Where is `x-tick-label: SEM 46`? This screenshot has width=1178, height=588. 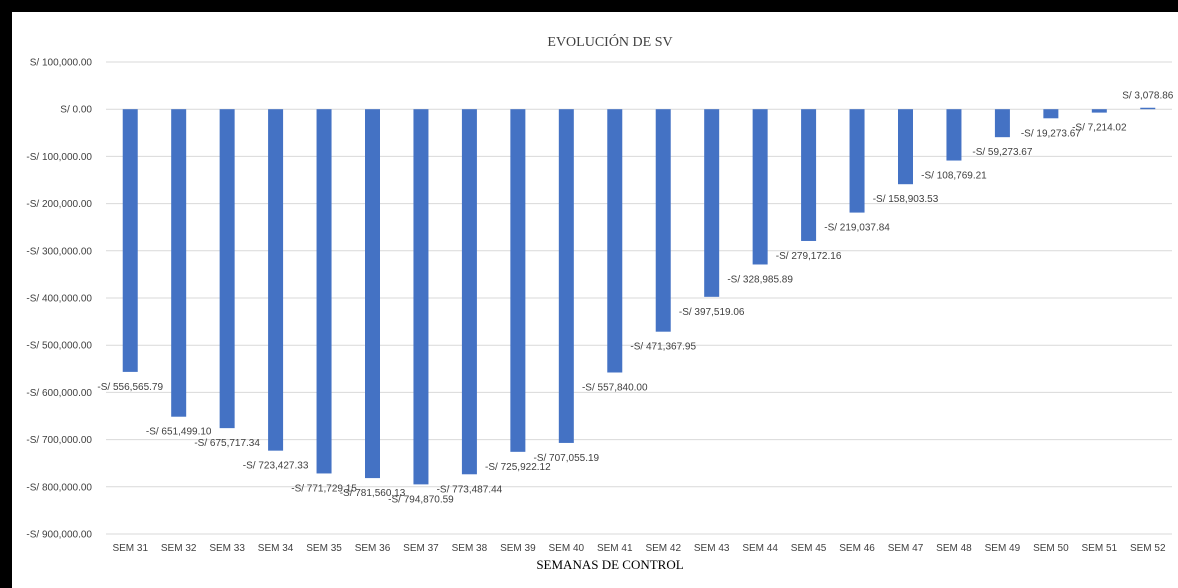
x-tick-label: SEM 46 is located at coordinates (857, 548).